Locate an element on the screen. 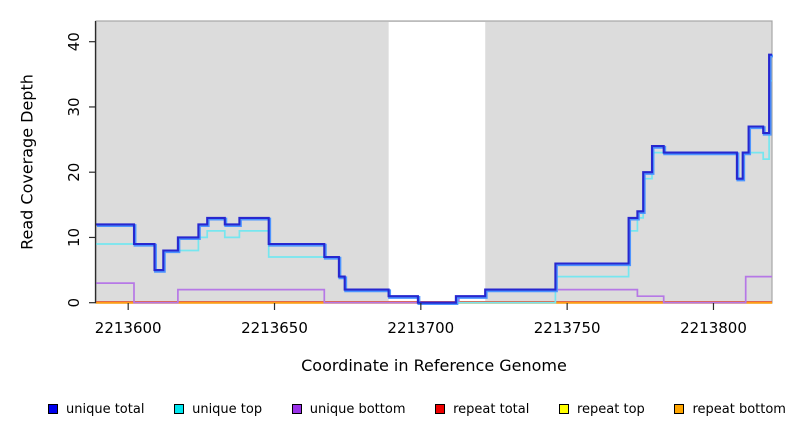  gap-region is located at coordinates (437, 162).